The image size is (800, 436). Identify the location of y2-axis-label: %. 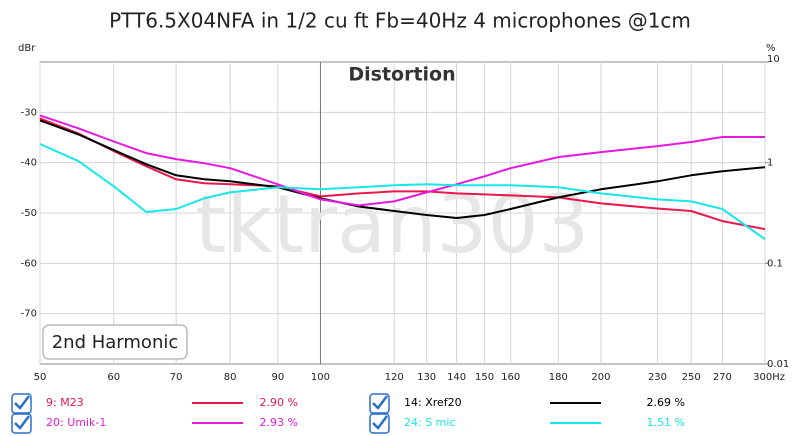
(771, 48).